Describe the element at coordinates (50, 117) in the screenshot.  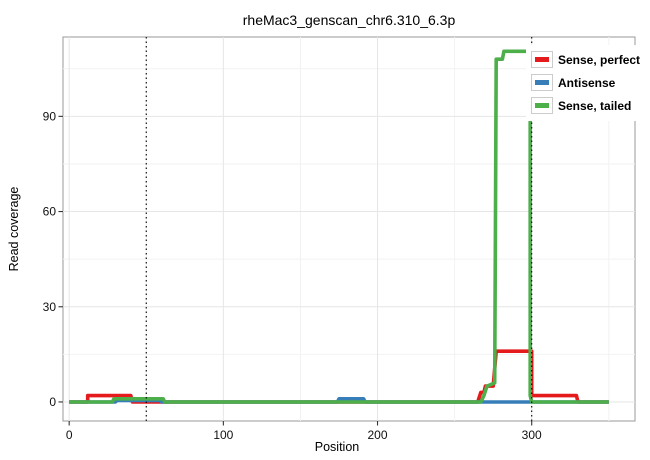
I see `y-tick-label: 90` at that location.